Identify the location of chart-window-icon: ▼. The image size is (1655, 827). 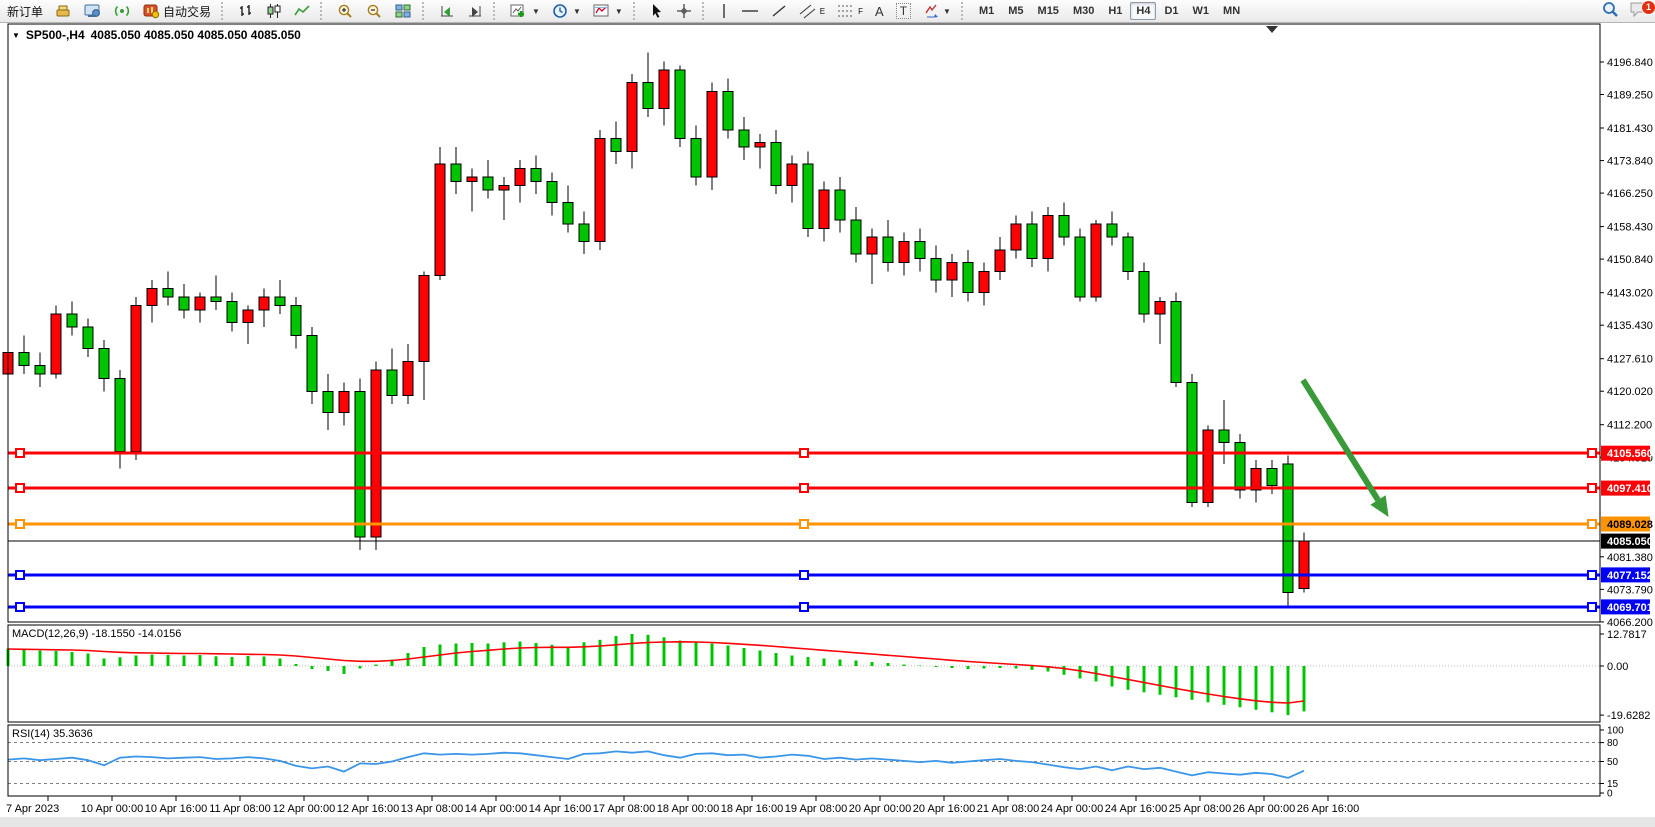
(608, 11).